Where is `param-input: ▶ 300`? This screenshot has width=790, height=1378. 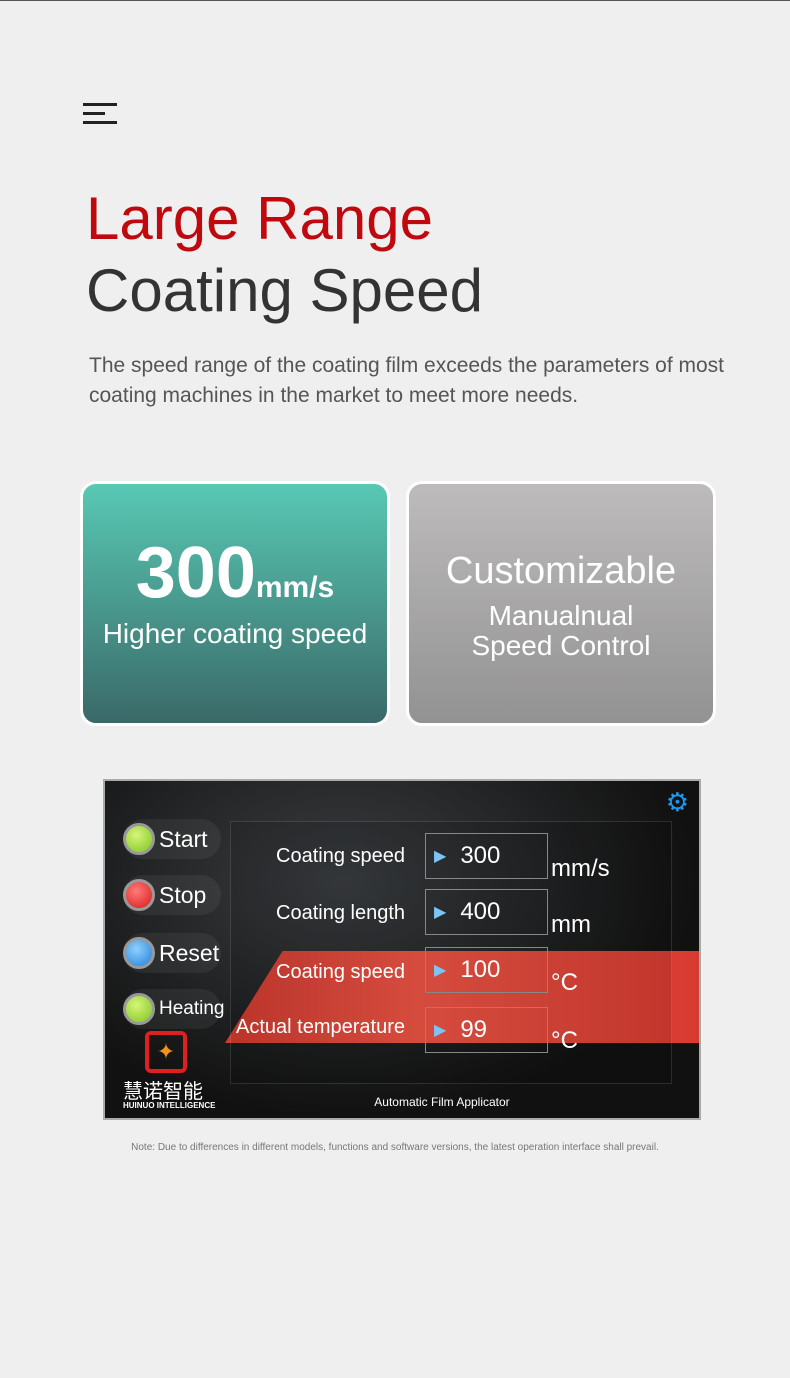 param-input: ▶ 300 is located at coordinates (486, 856).